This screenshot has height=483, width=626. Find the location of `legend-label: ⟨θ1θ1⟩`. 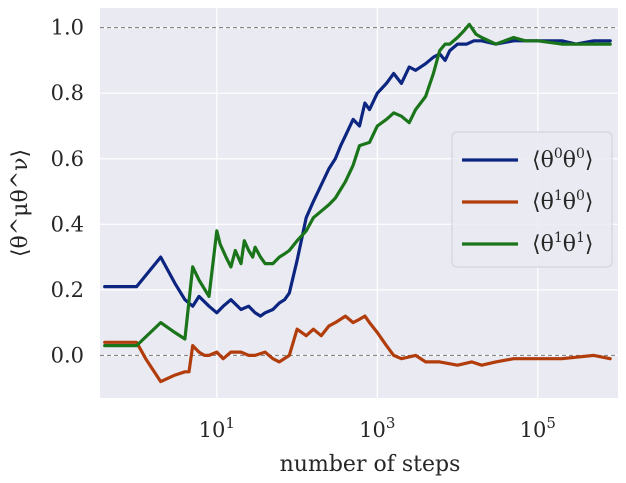

legend-label: ⟨θ1θ1⟩ is located at coordinates (563, 243).